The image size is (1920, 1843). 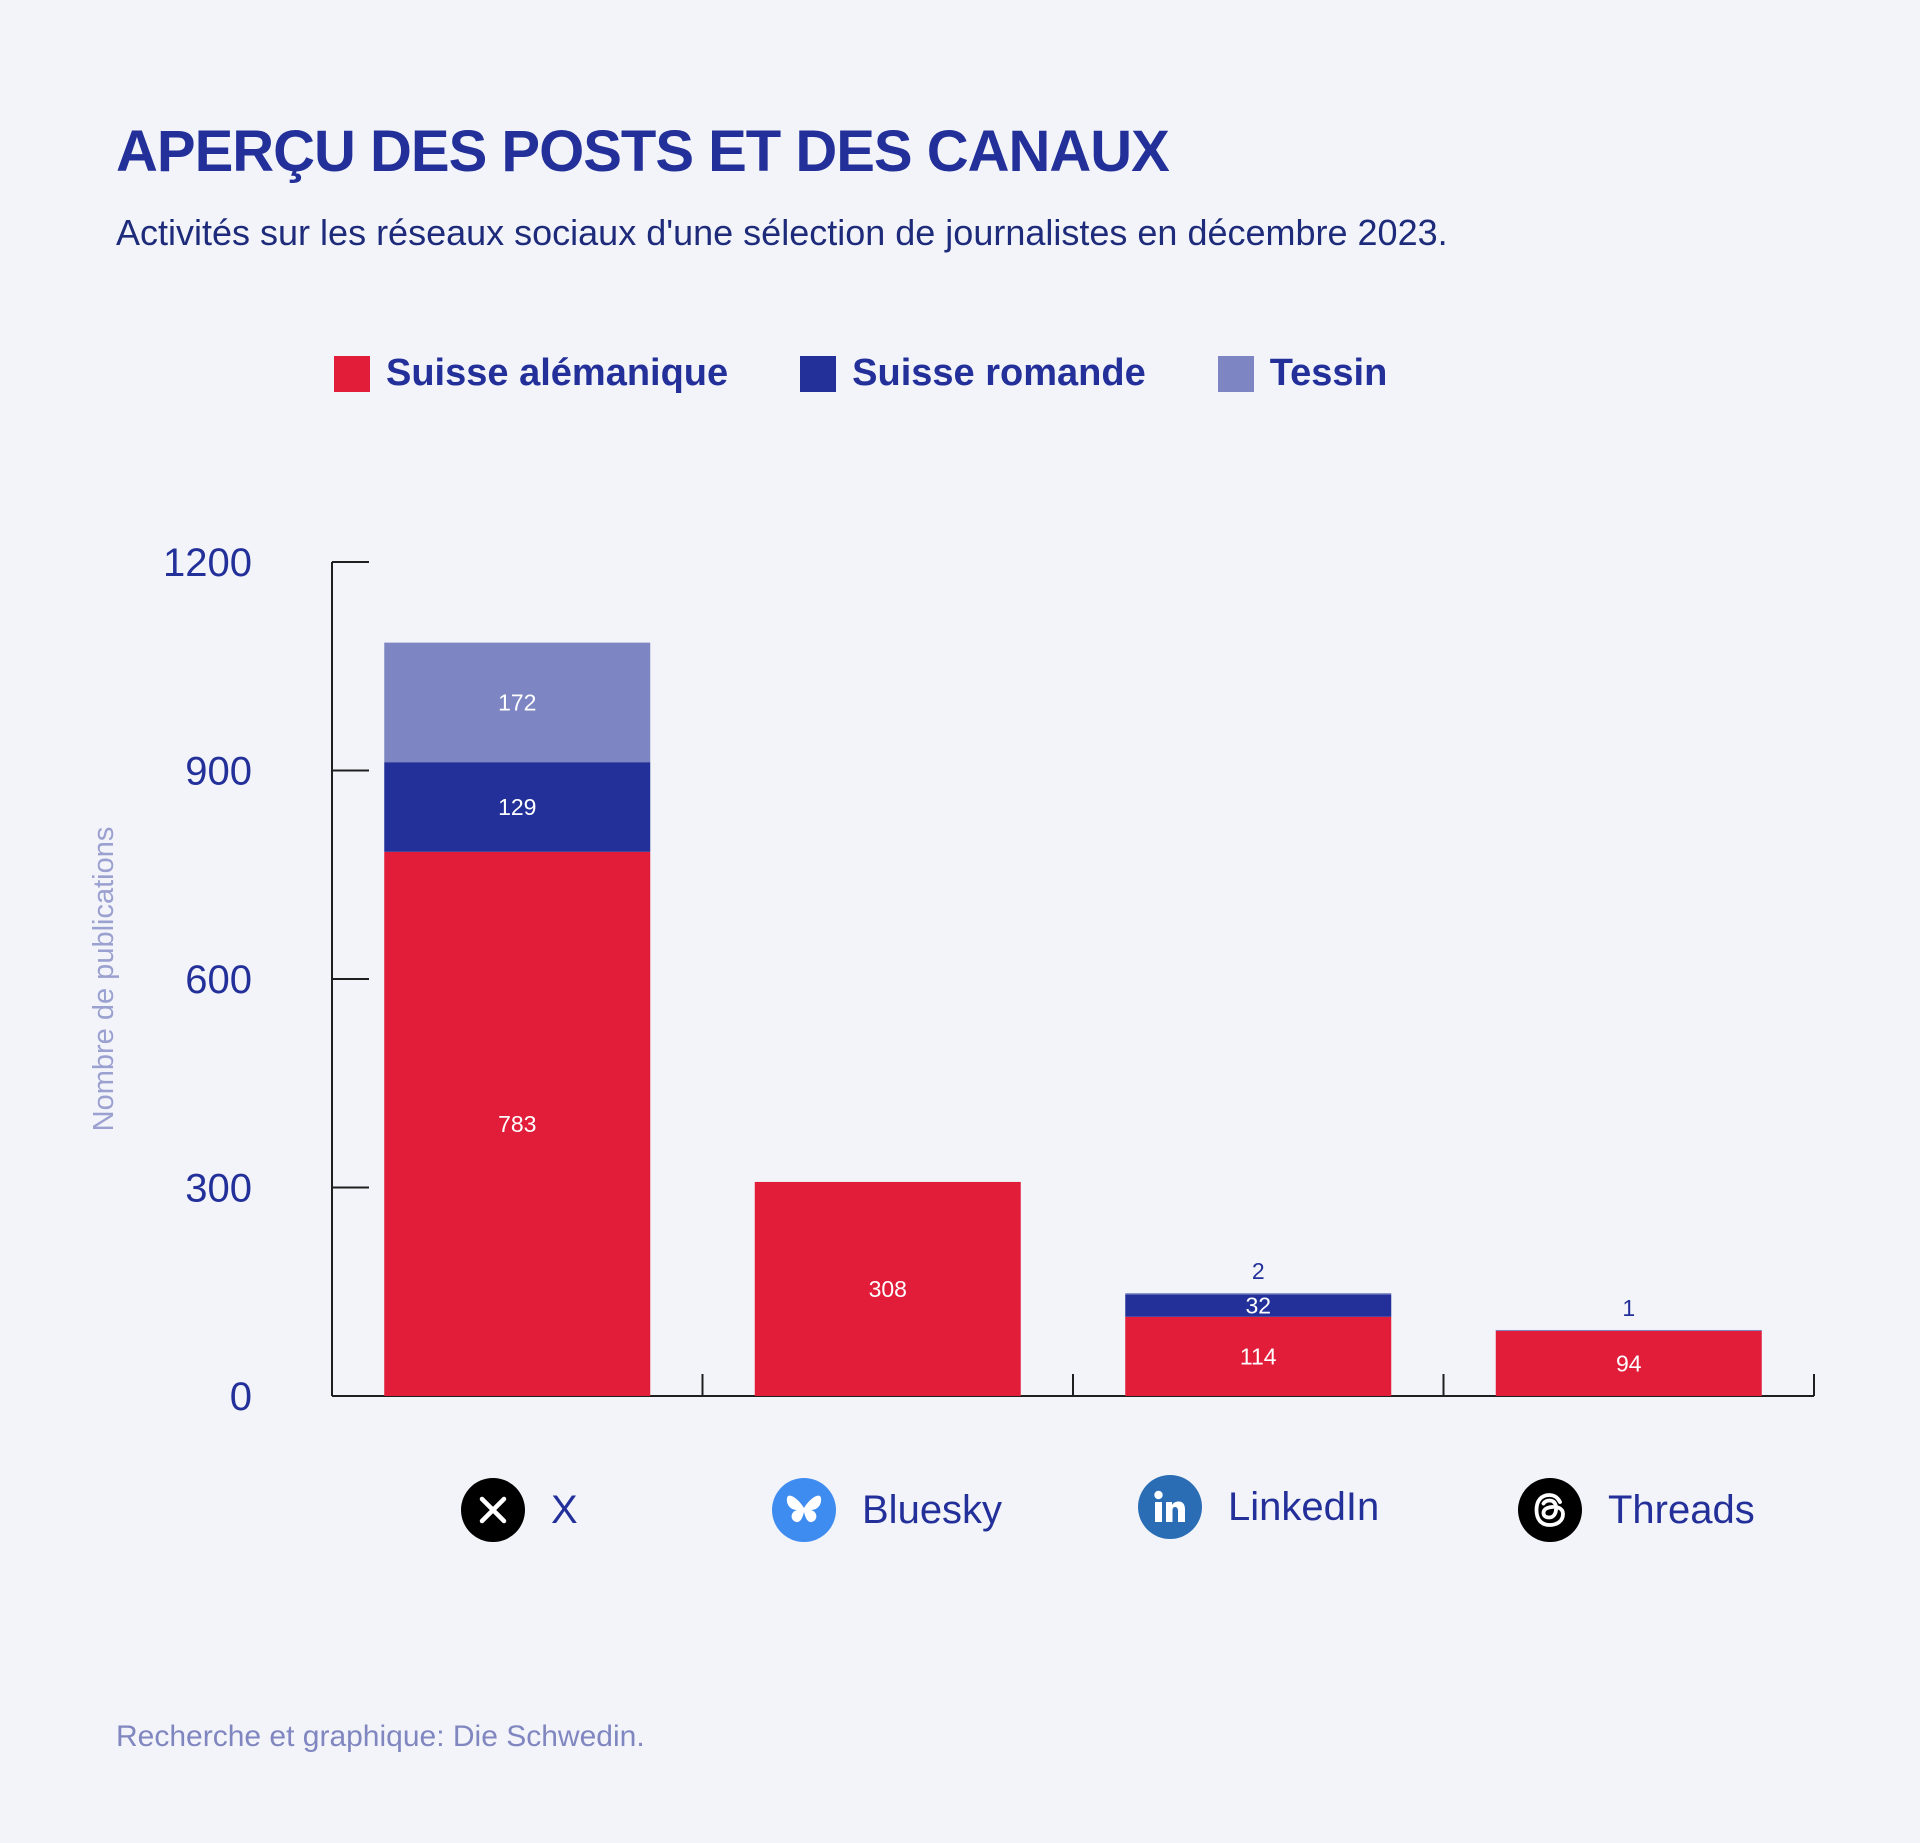 I want to click on data-label: 308, so click(x=888, y=1289).